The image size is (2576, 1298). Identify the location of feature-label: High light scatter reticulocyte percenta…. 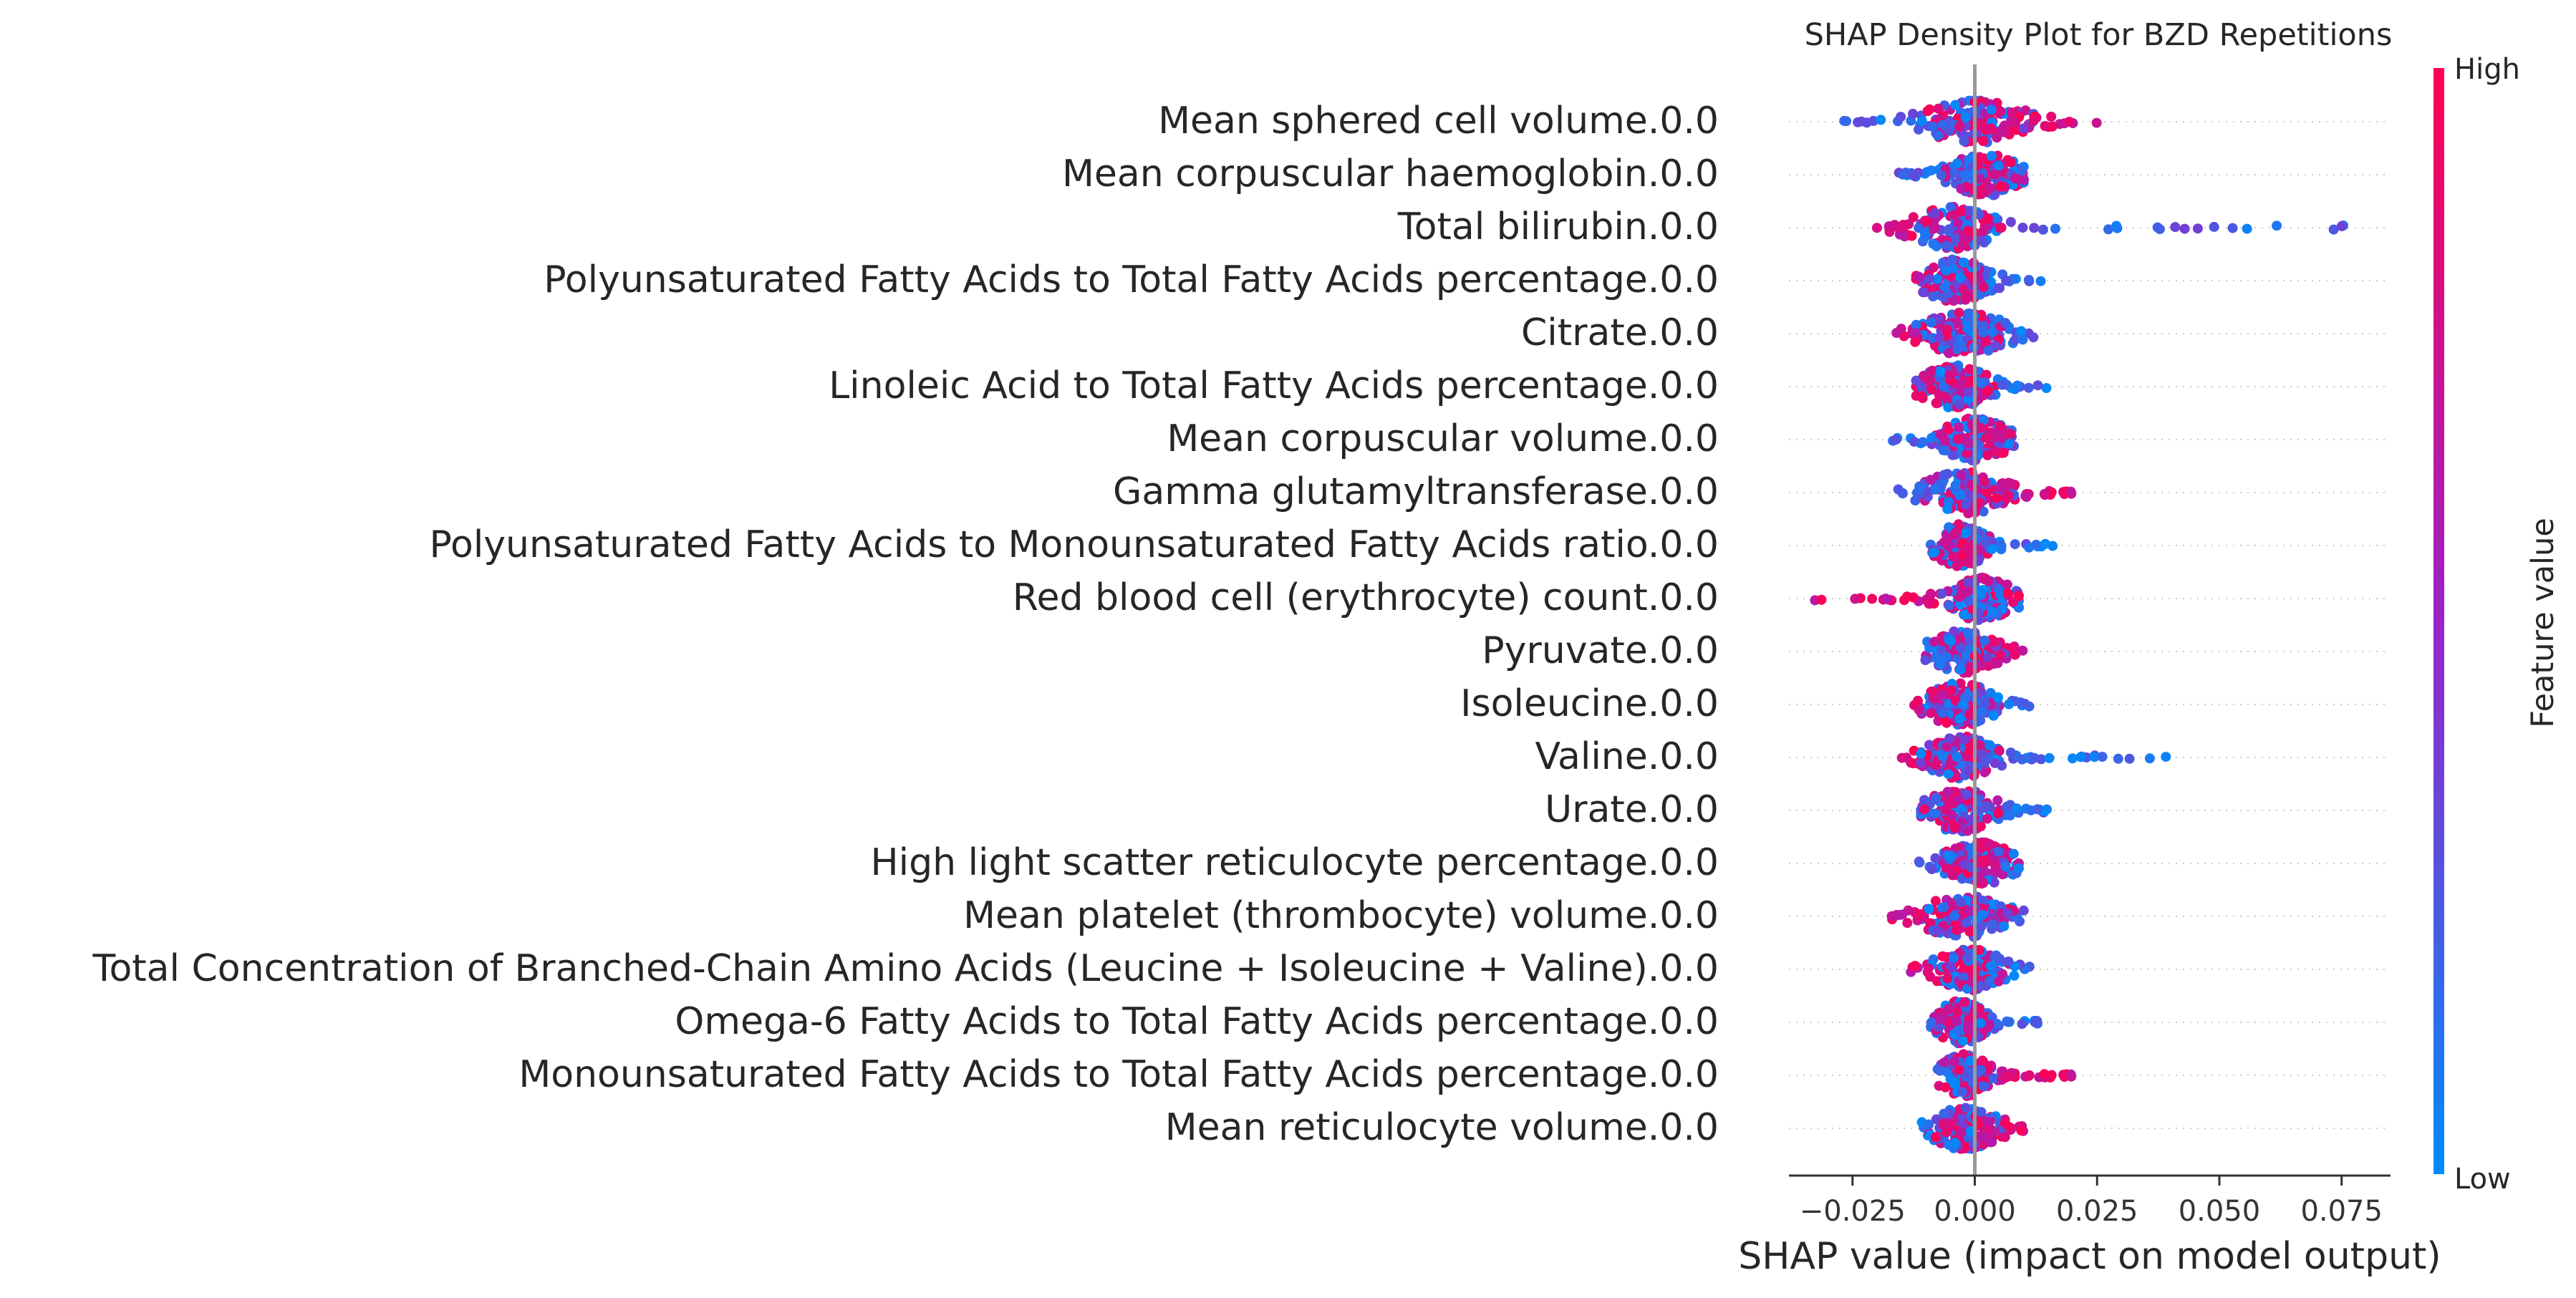
(1295, 862).